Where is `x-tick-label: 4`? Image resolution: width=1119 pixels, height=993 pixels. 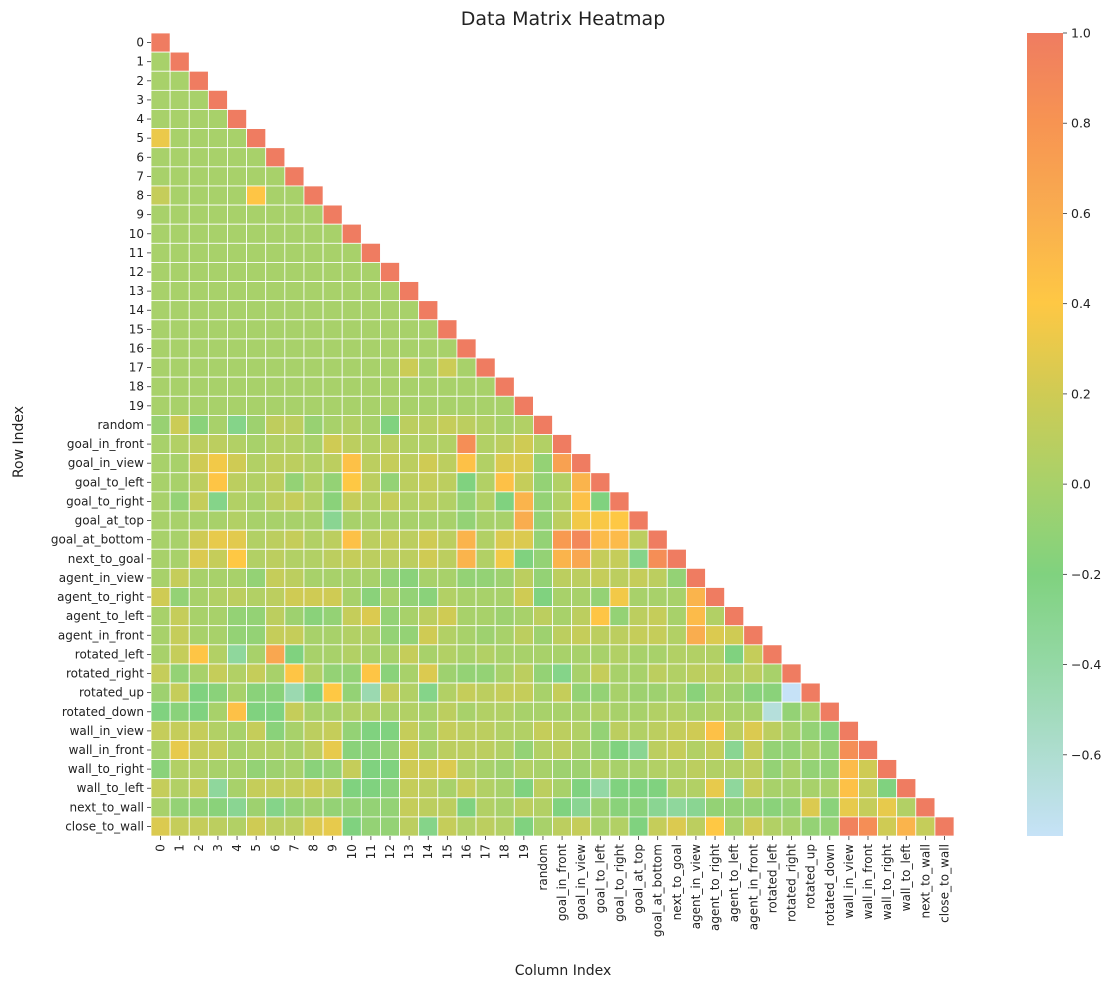
x-tick-label: 4 is located at coordinates (237, 848).